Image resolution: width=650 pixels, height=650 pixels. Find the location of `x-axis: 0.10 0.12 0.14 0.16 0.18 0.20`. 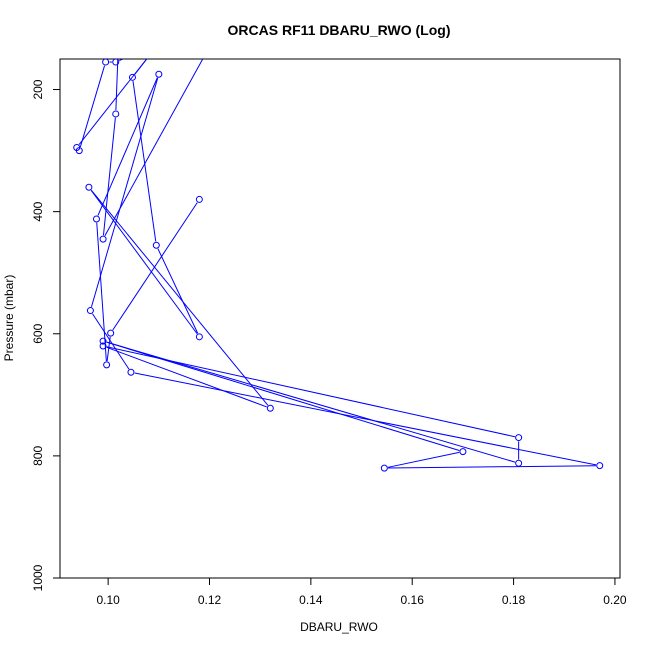

x-axis: 0.10 0.12 0.14 0.16 0.18 0.20 is located at coordinates (361, 592).